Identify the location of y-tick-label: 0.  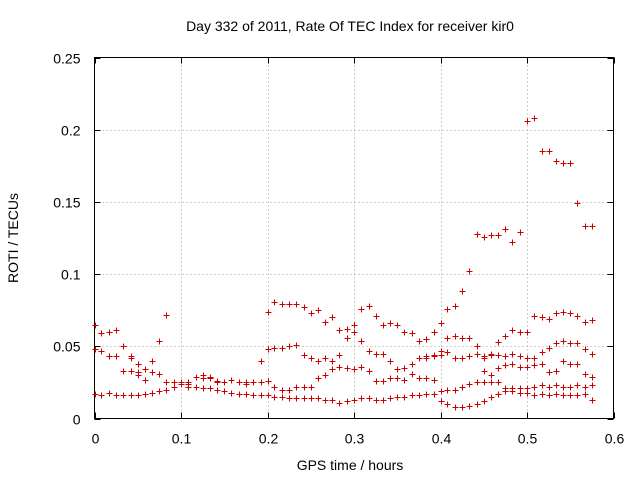
(77, 420).